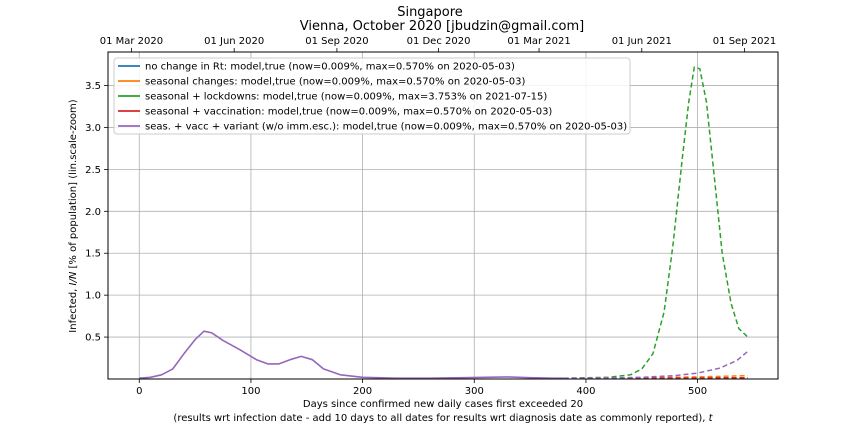 This screenshot has height=432, width=864. I want to click on history-line, so click(351, 355).